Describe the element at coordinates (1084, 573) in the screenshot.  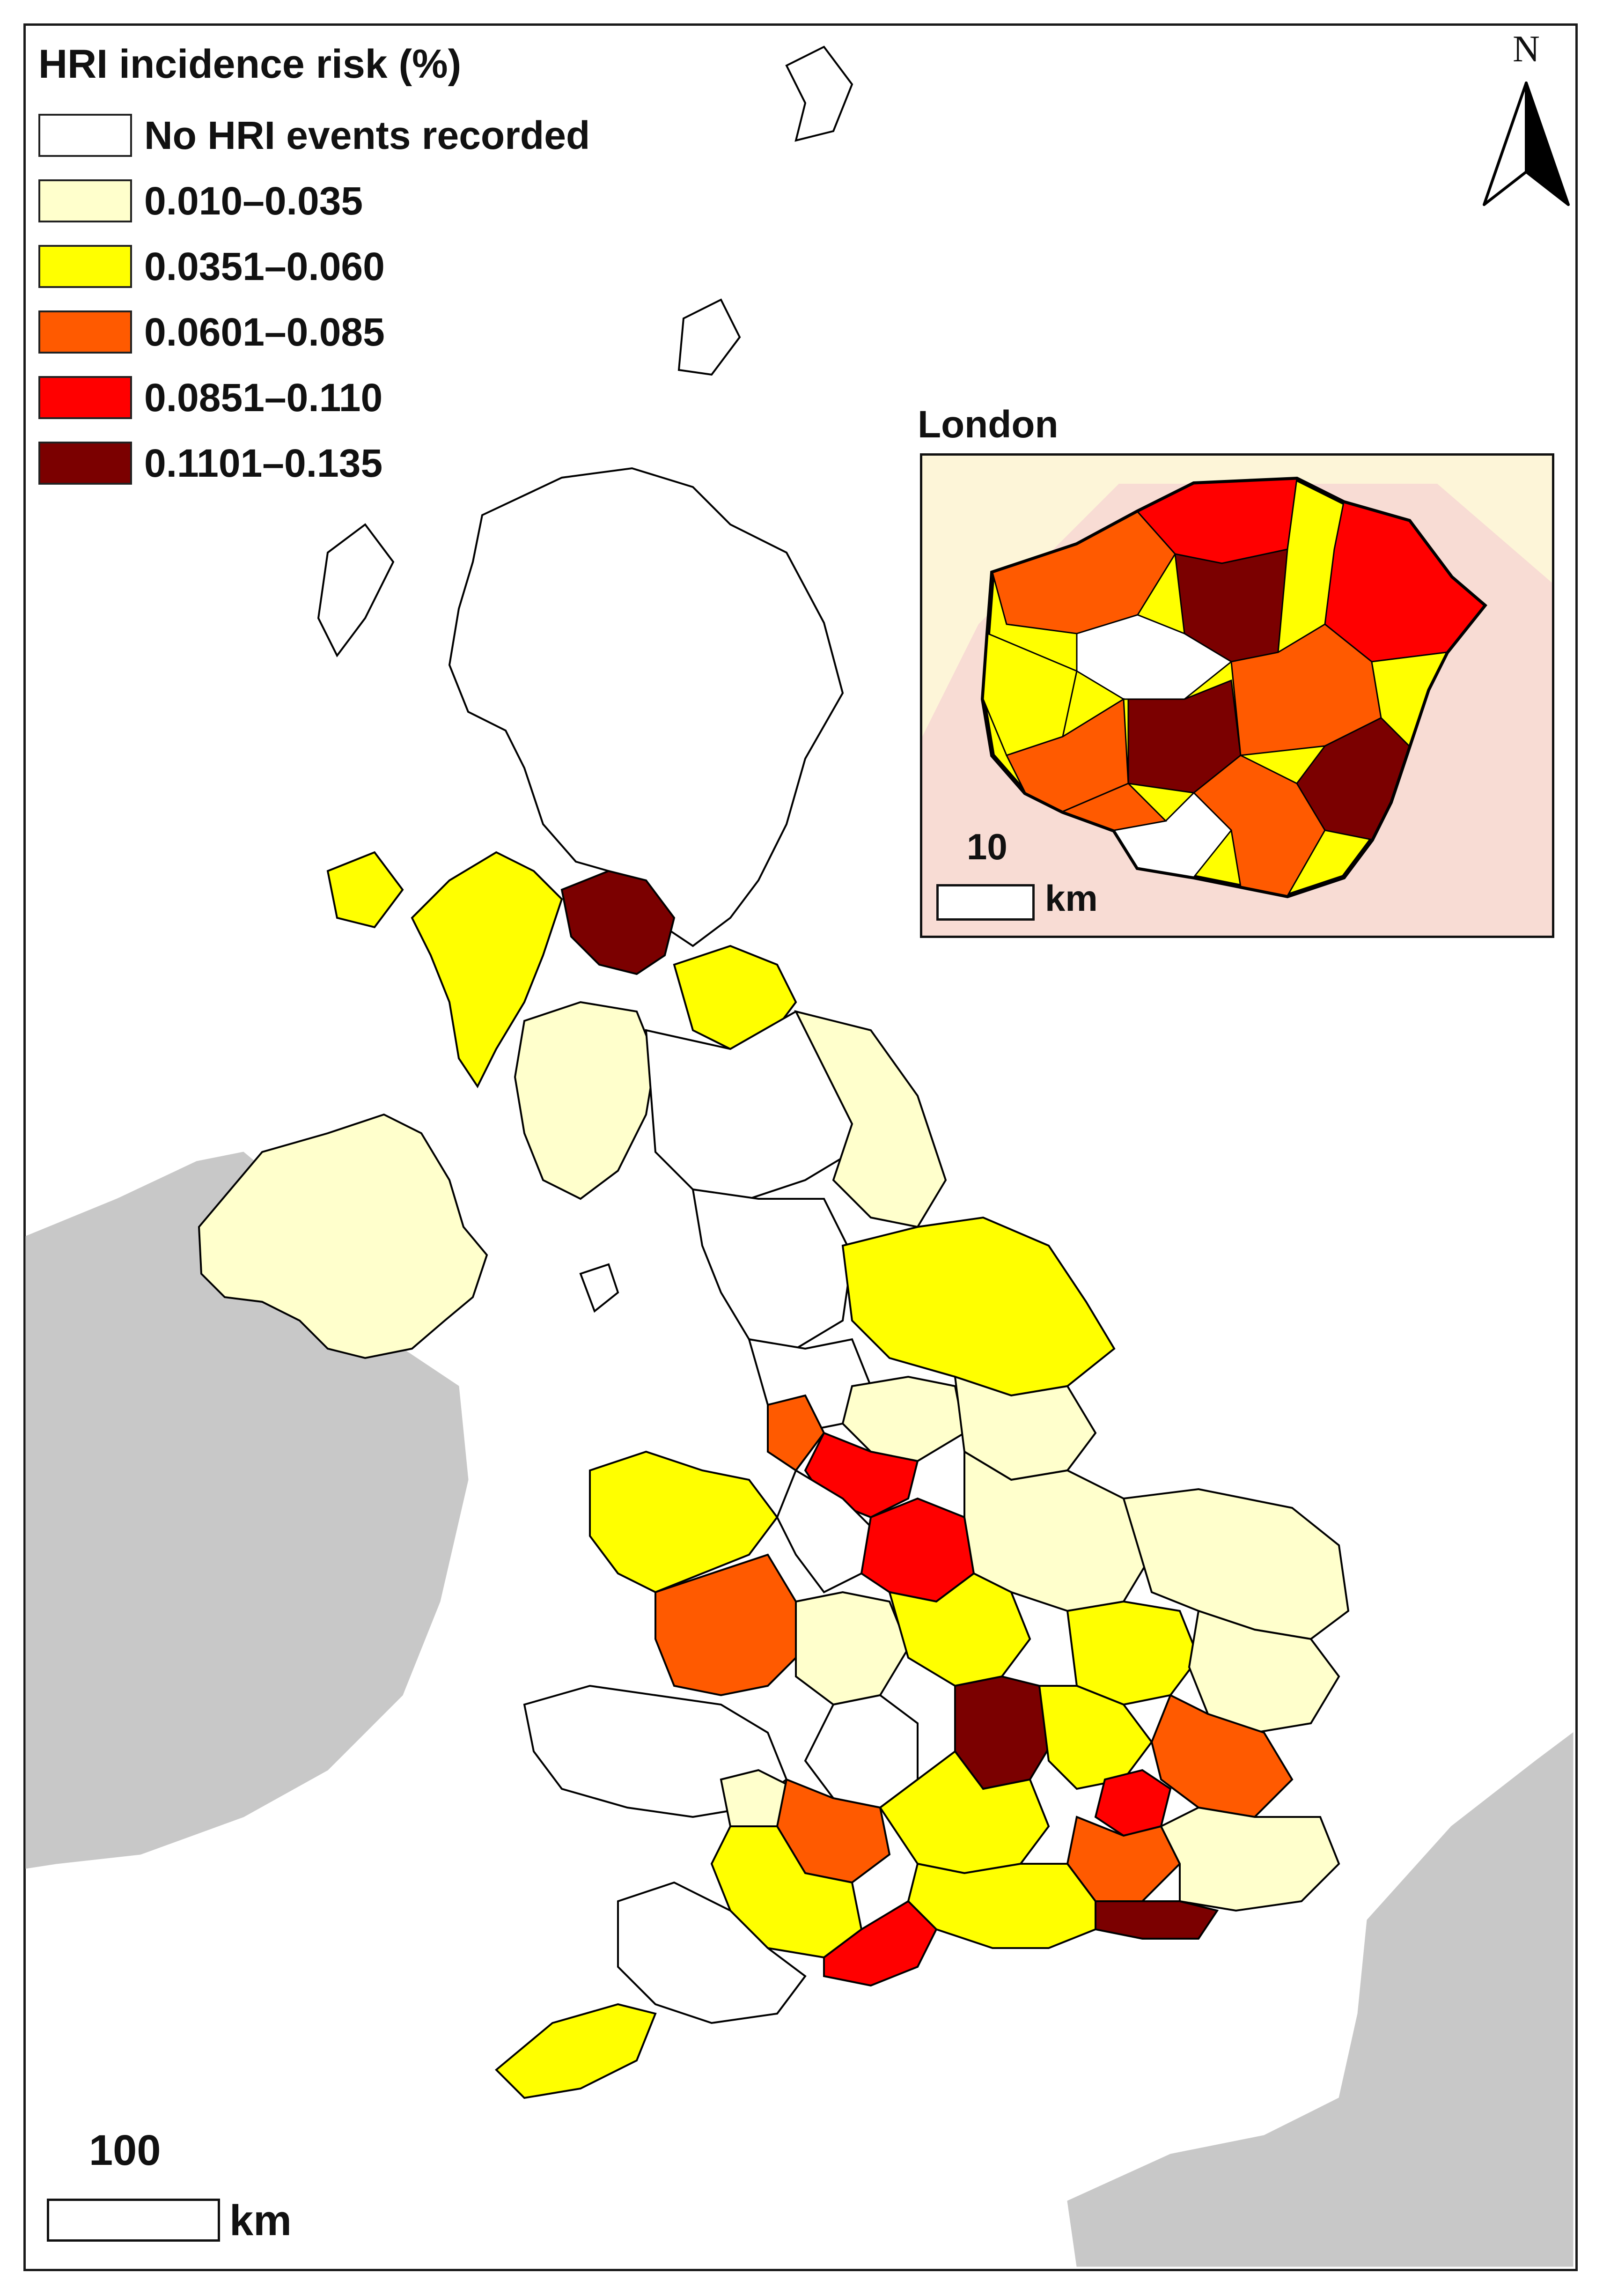
I see `inset-borough-harrow` at that location.